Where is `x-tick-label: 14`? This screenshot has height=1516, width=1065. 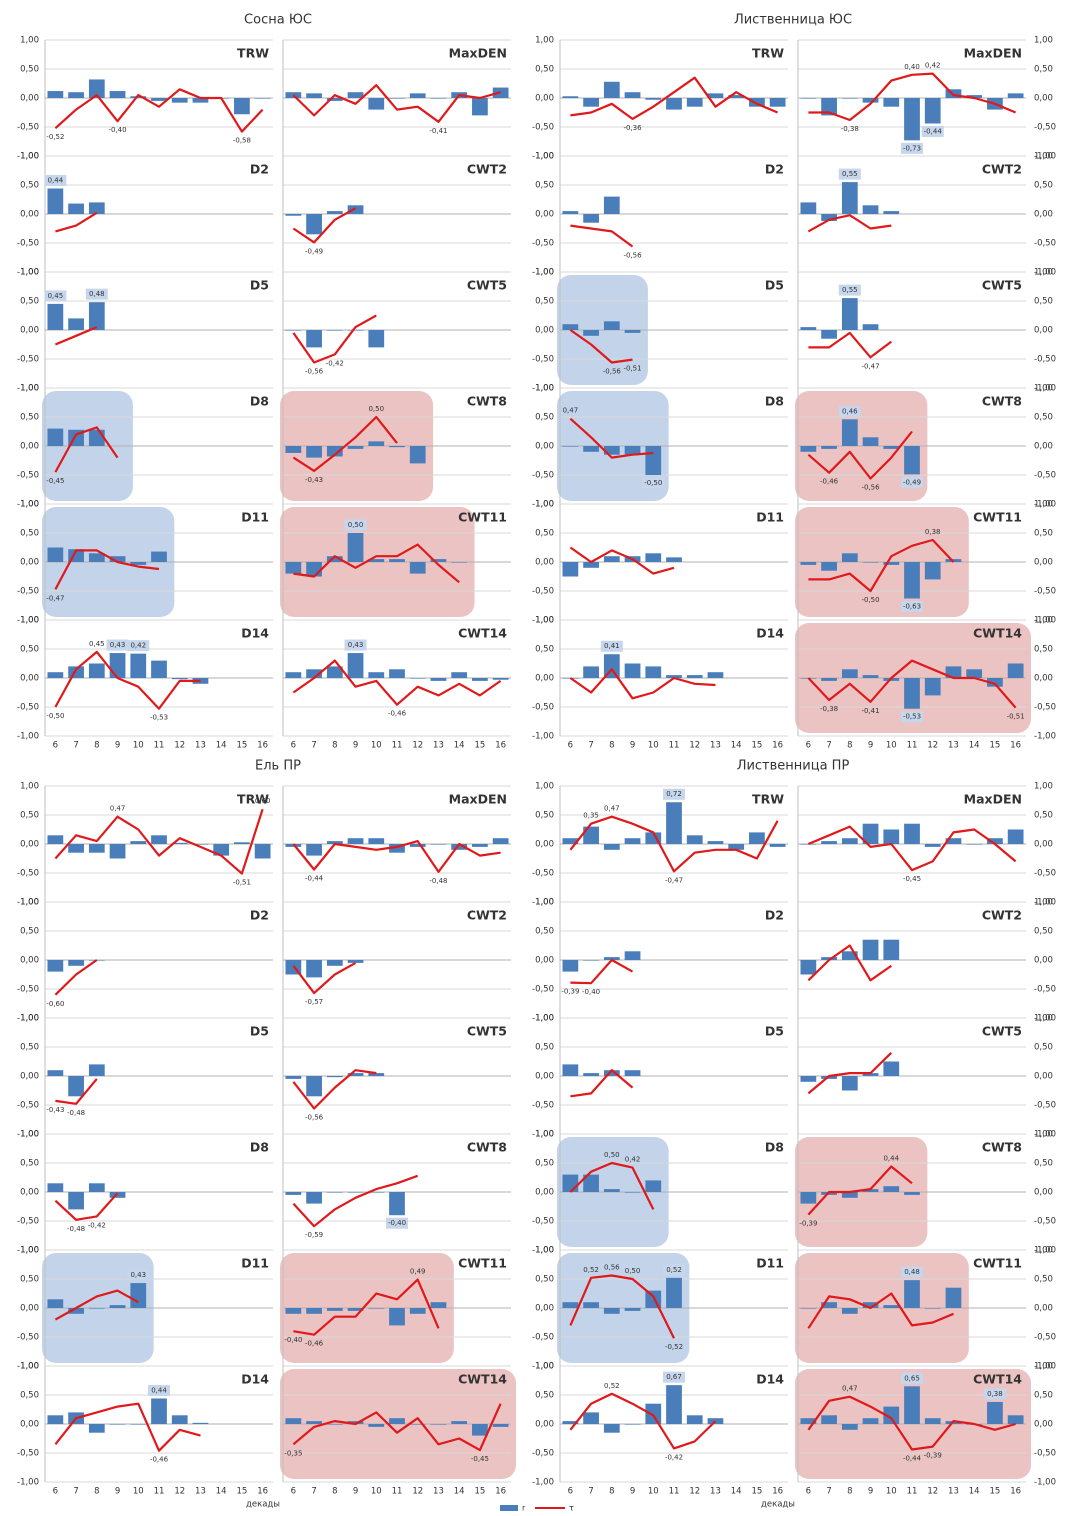
x-tick-label: 14 is located at coordinates (221, 746).